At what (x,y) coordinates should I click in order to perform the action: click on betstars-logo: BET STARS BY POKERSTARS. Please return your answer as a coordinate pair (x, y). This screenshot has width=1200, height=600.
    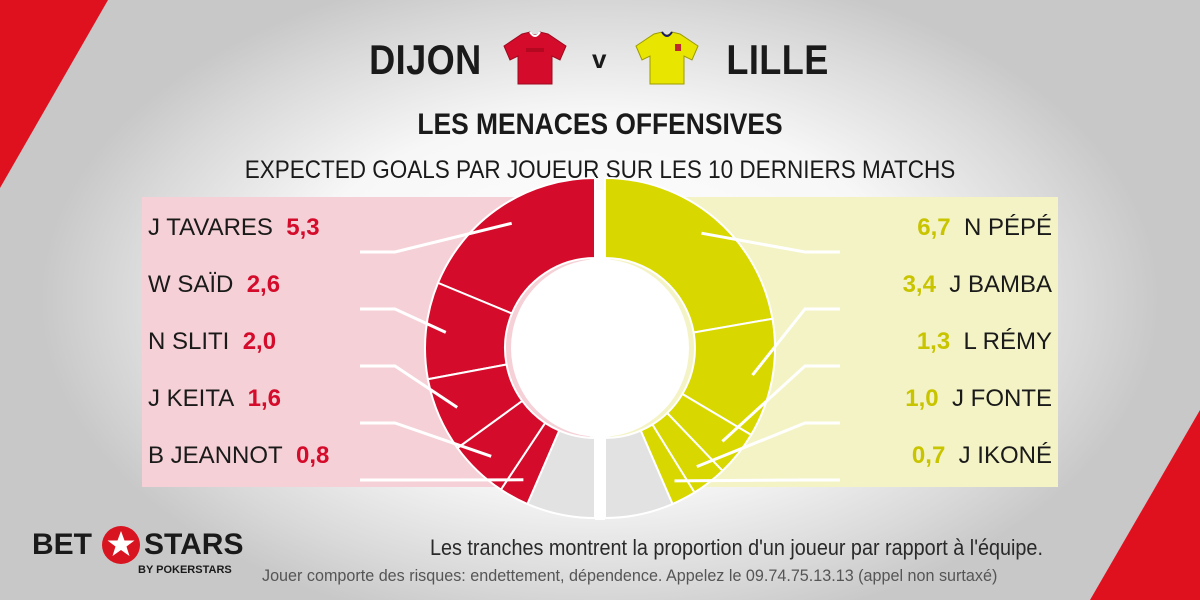
    Looking at the image, I should click on (136, 552).